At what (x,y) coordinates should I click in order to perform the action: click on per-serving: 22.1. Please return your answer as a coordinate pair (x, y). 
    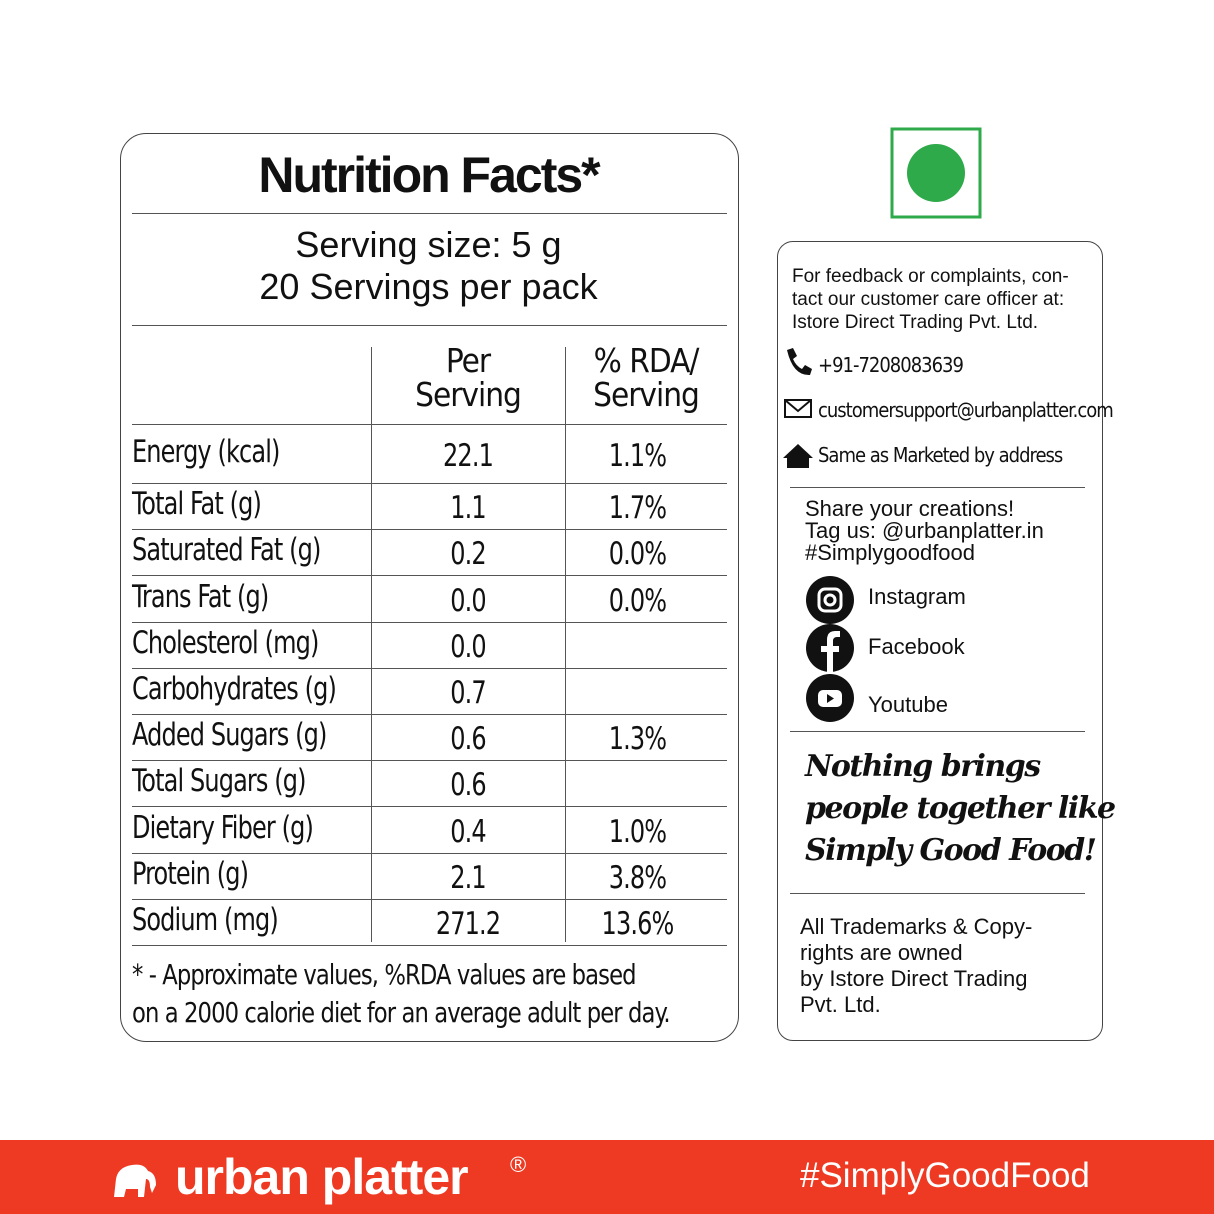
    Looking at the image, I should click on (468, 455).